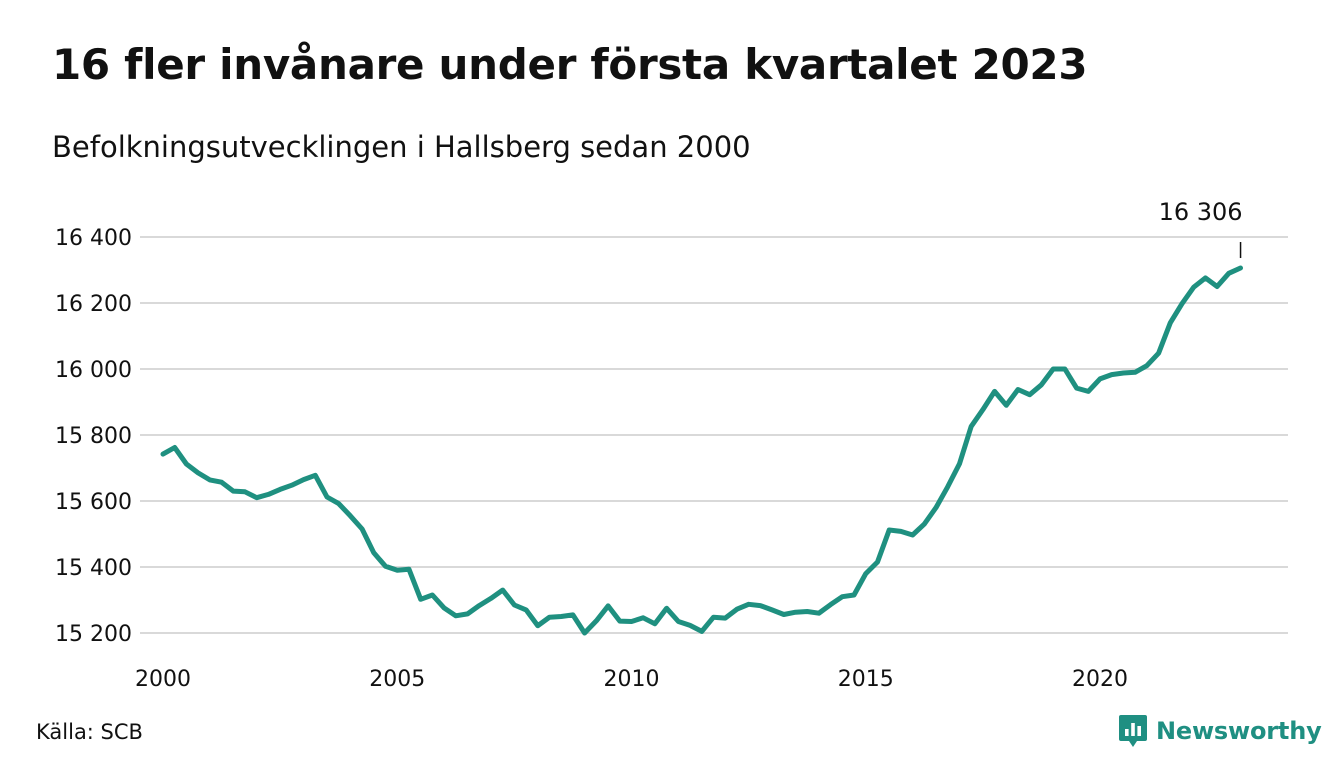  What do you see at coordinates (93, 634) in the screenshot?
I see `y-tick-label: 15 200` at bounding box center [93, 634].